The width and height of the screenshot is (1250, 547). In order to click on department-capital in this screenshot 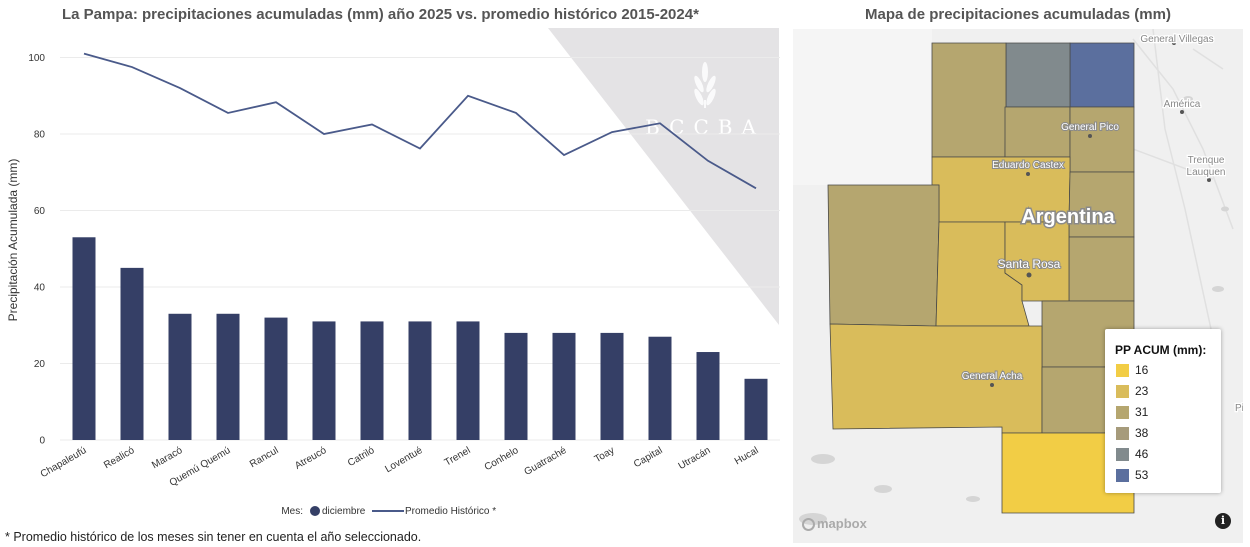, I will do `click(1037, 261)`.